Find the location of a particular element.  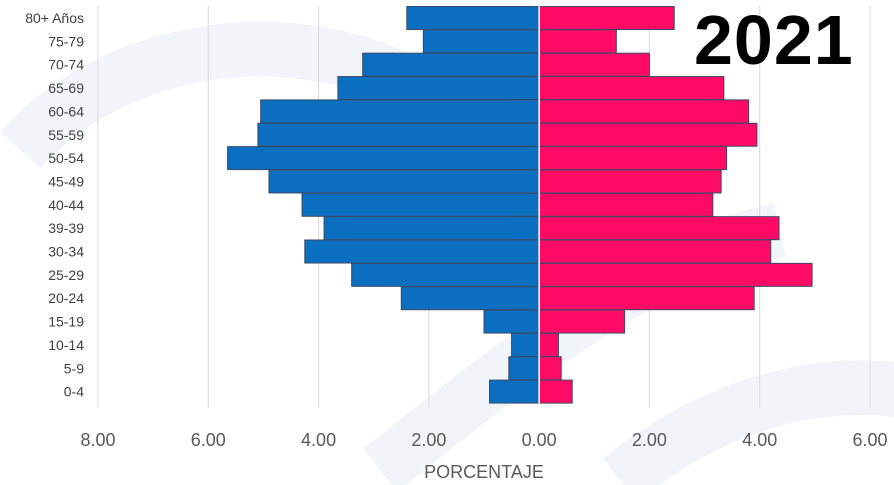

y-tick-label: 25-29 is located at coordinates (66, 275).